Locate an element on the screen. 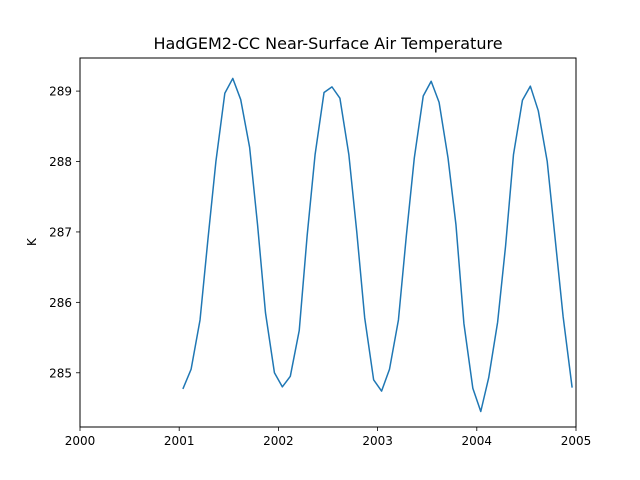  x-tick-label: 2001 is located at coordinates (179, 441).